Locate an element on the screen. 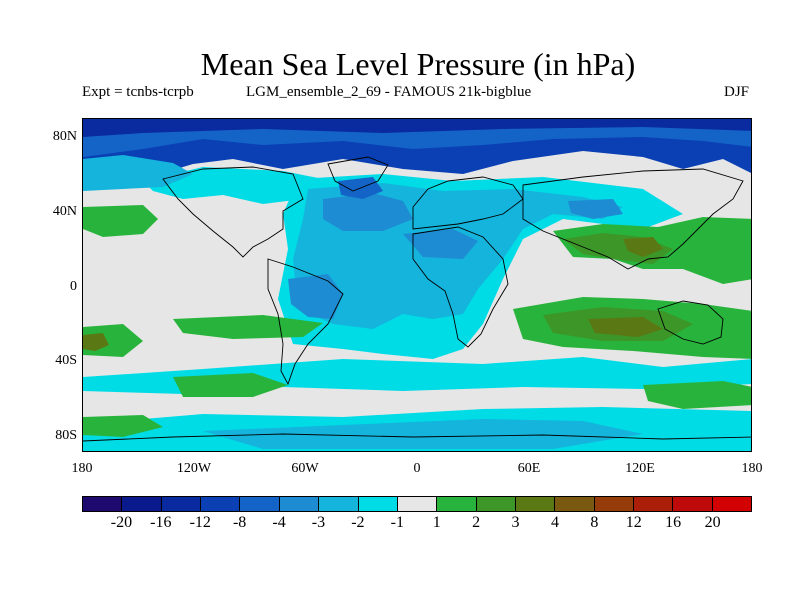 This screenshot has height=600, width=800. lat-label-80s: 80S is located at coordinates (66, 435).